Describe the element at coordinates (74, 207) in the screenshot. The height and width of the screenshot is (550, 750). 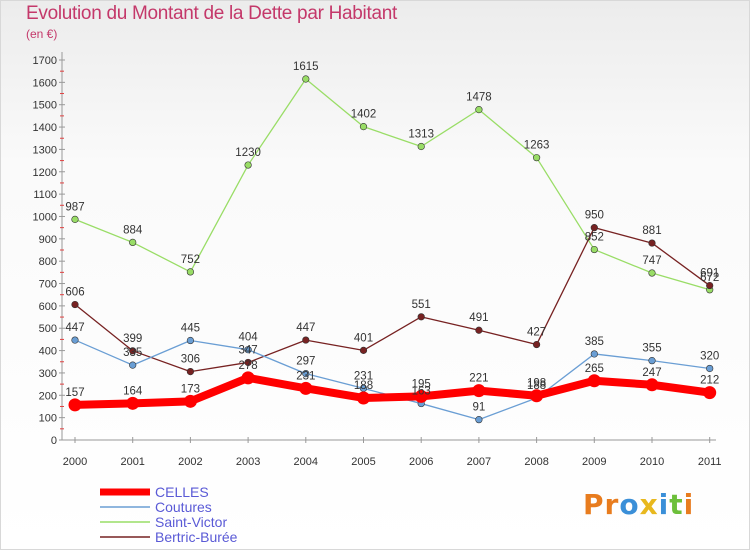
I see `data-label: 987` at that location.